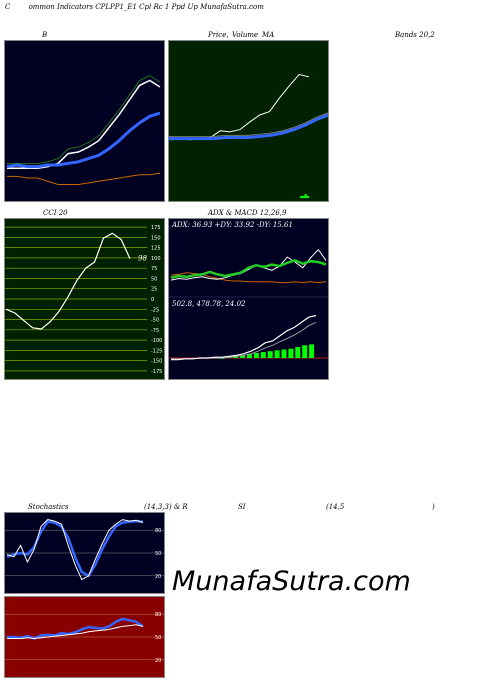 The width and height of the screenshot is (500, 680). What do you see at coordinates (335, 507) in the screenshot?
I see `rsi-params: (14,5` at bounding box center [335, 507].